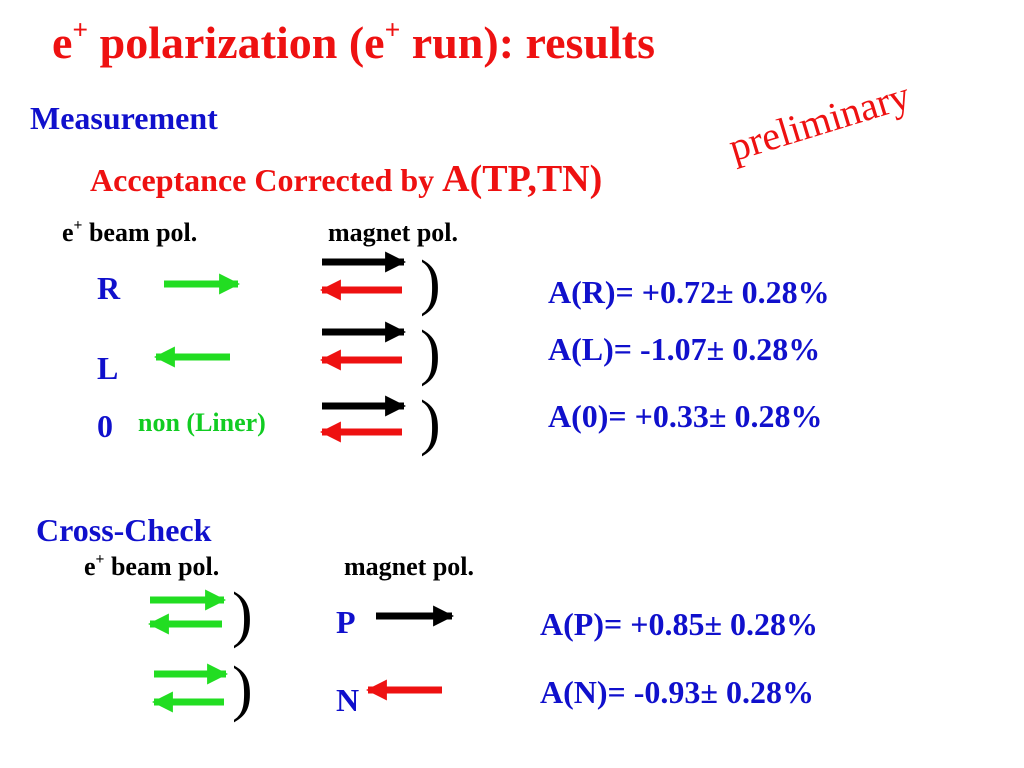  I want to click on crosscheck-magnet-pol-header: magnet pol., so click(409, 566).